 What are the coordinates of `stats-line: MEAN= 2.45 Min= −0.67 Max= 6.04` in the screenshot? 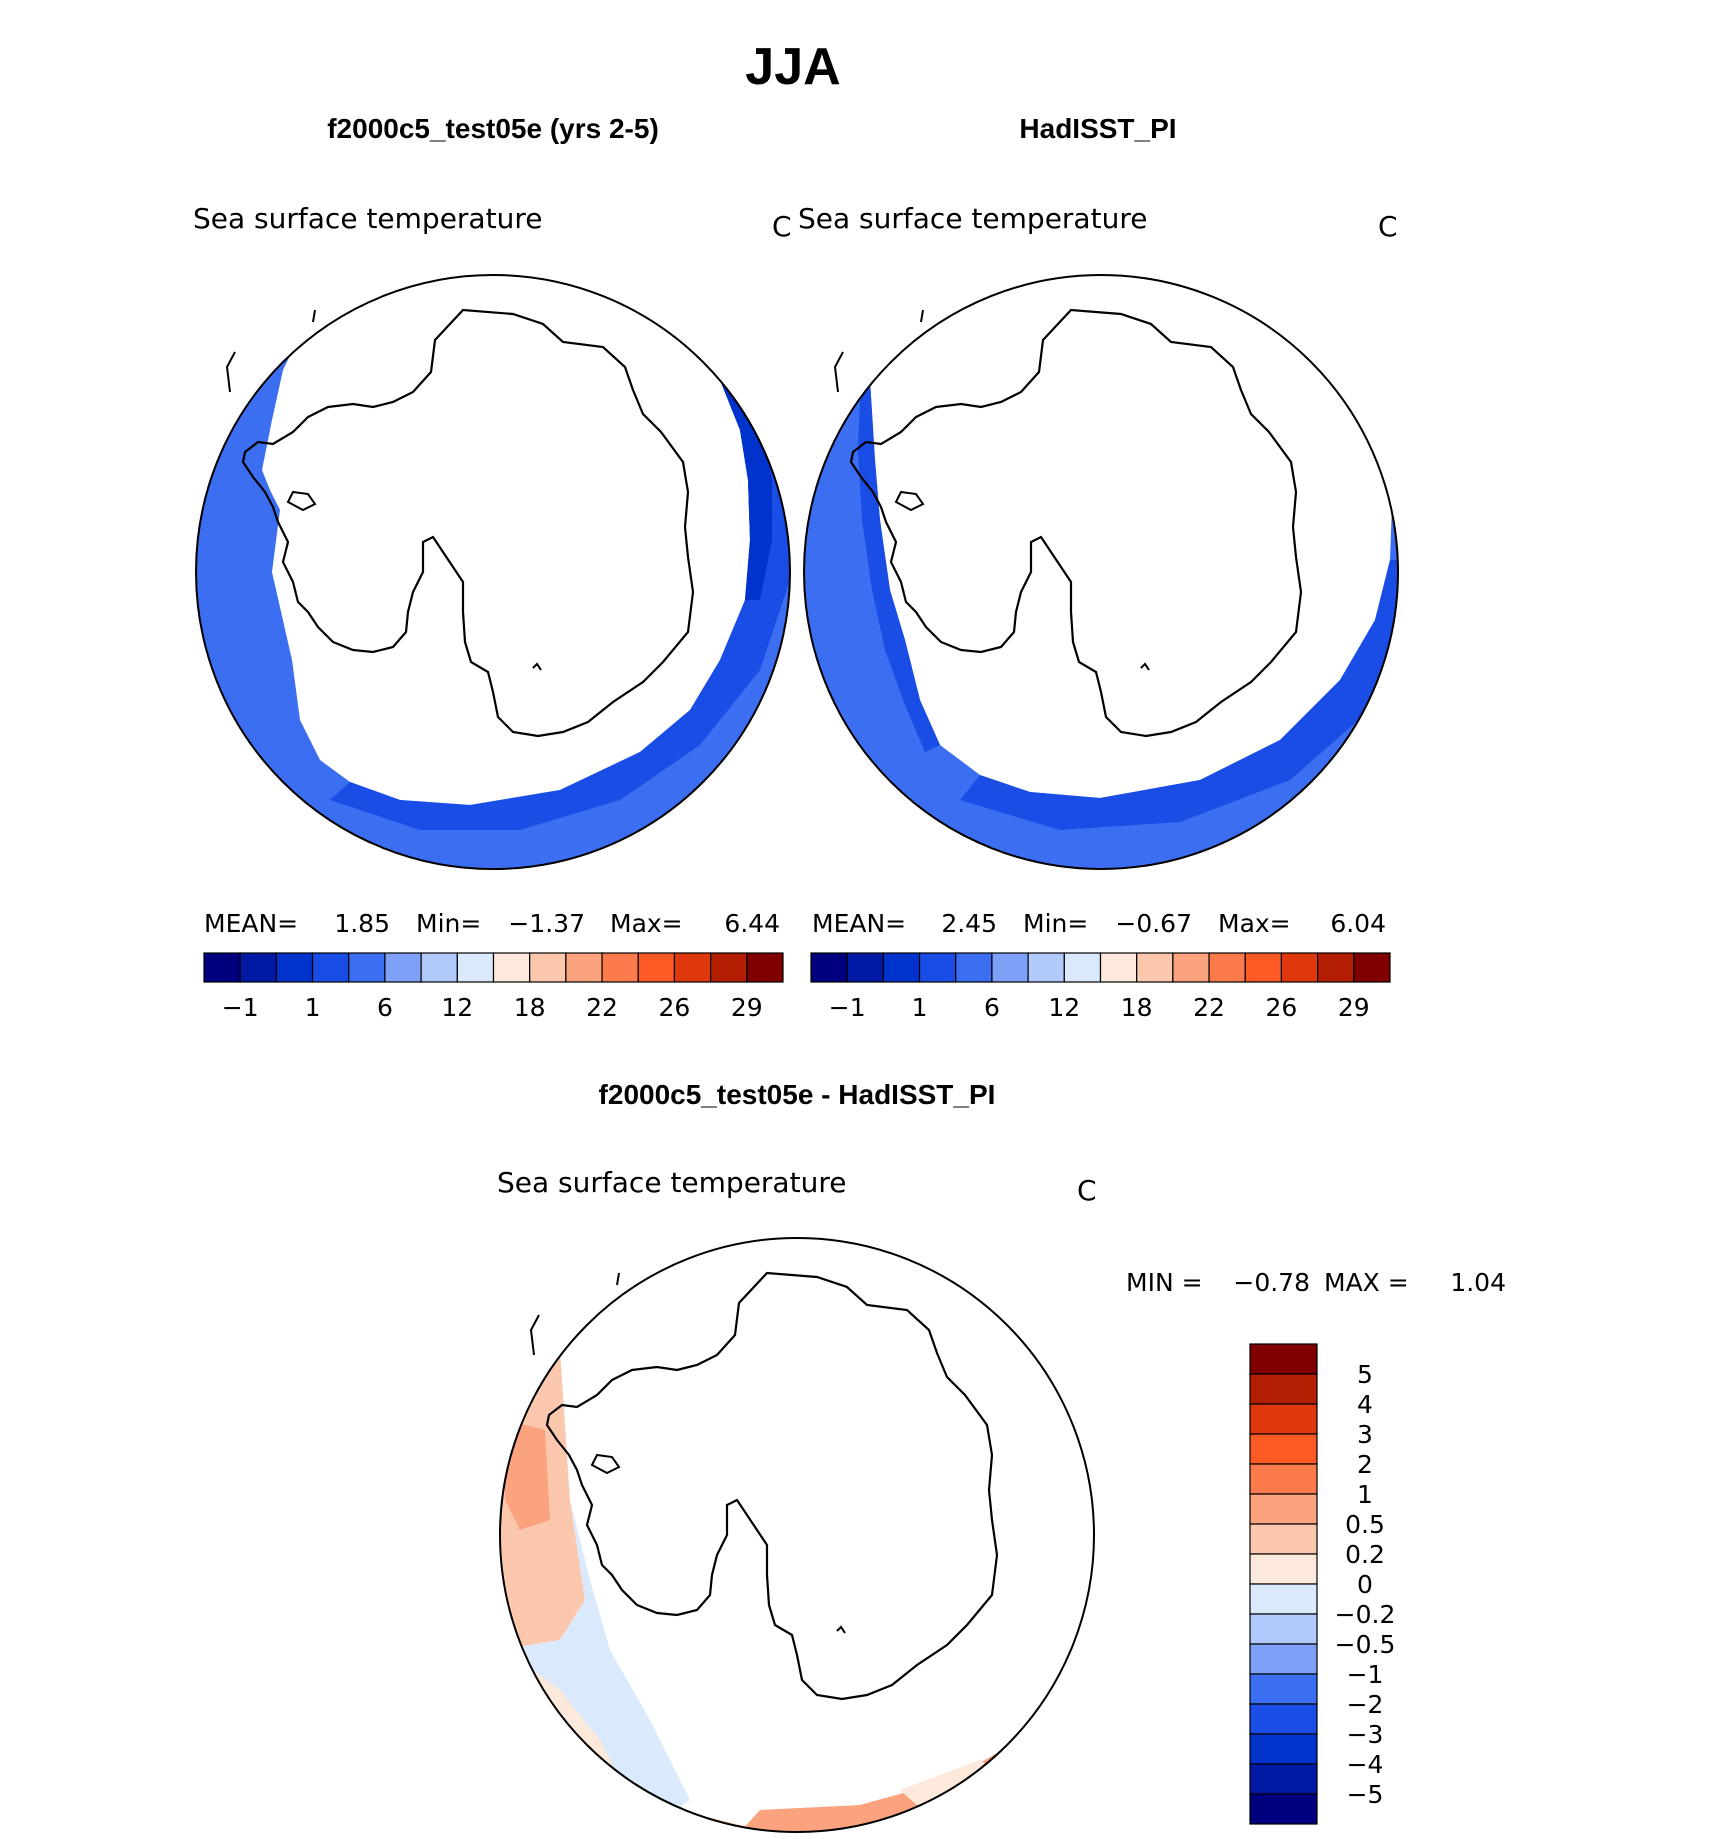 It's located at (1099, 923).